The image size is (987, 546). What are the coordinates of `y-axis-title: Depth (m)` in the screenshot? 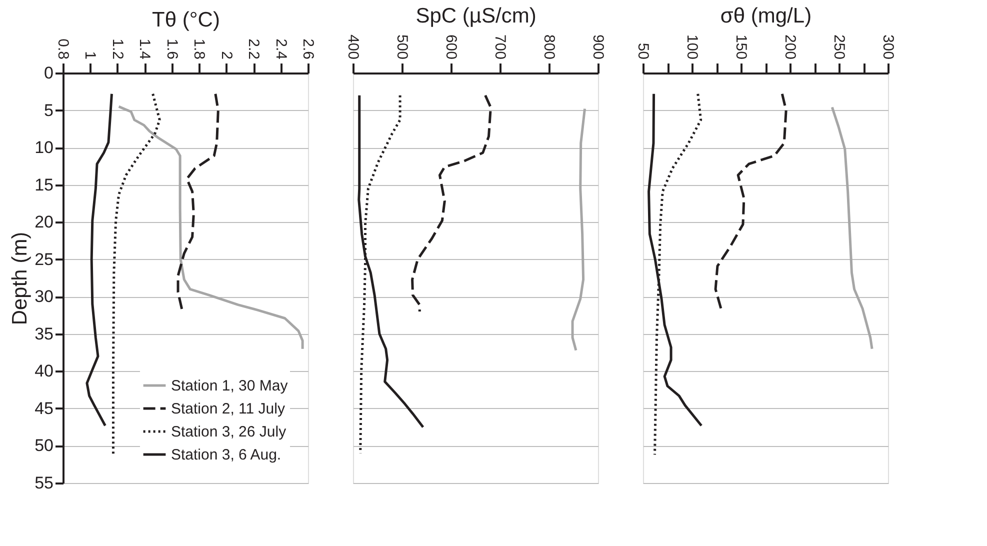 It's located at (20, 279).